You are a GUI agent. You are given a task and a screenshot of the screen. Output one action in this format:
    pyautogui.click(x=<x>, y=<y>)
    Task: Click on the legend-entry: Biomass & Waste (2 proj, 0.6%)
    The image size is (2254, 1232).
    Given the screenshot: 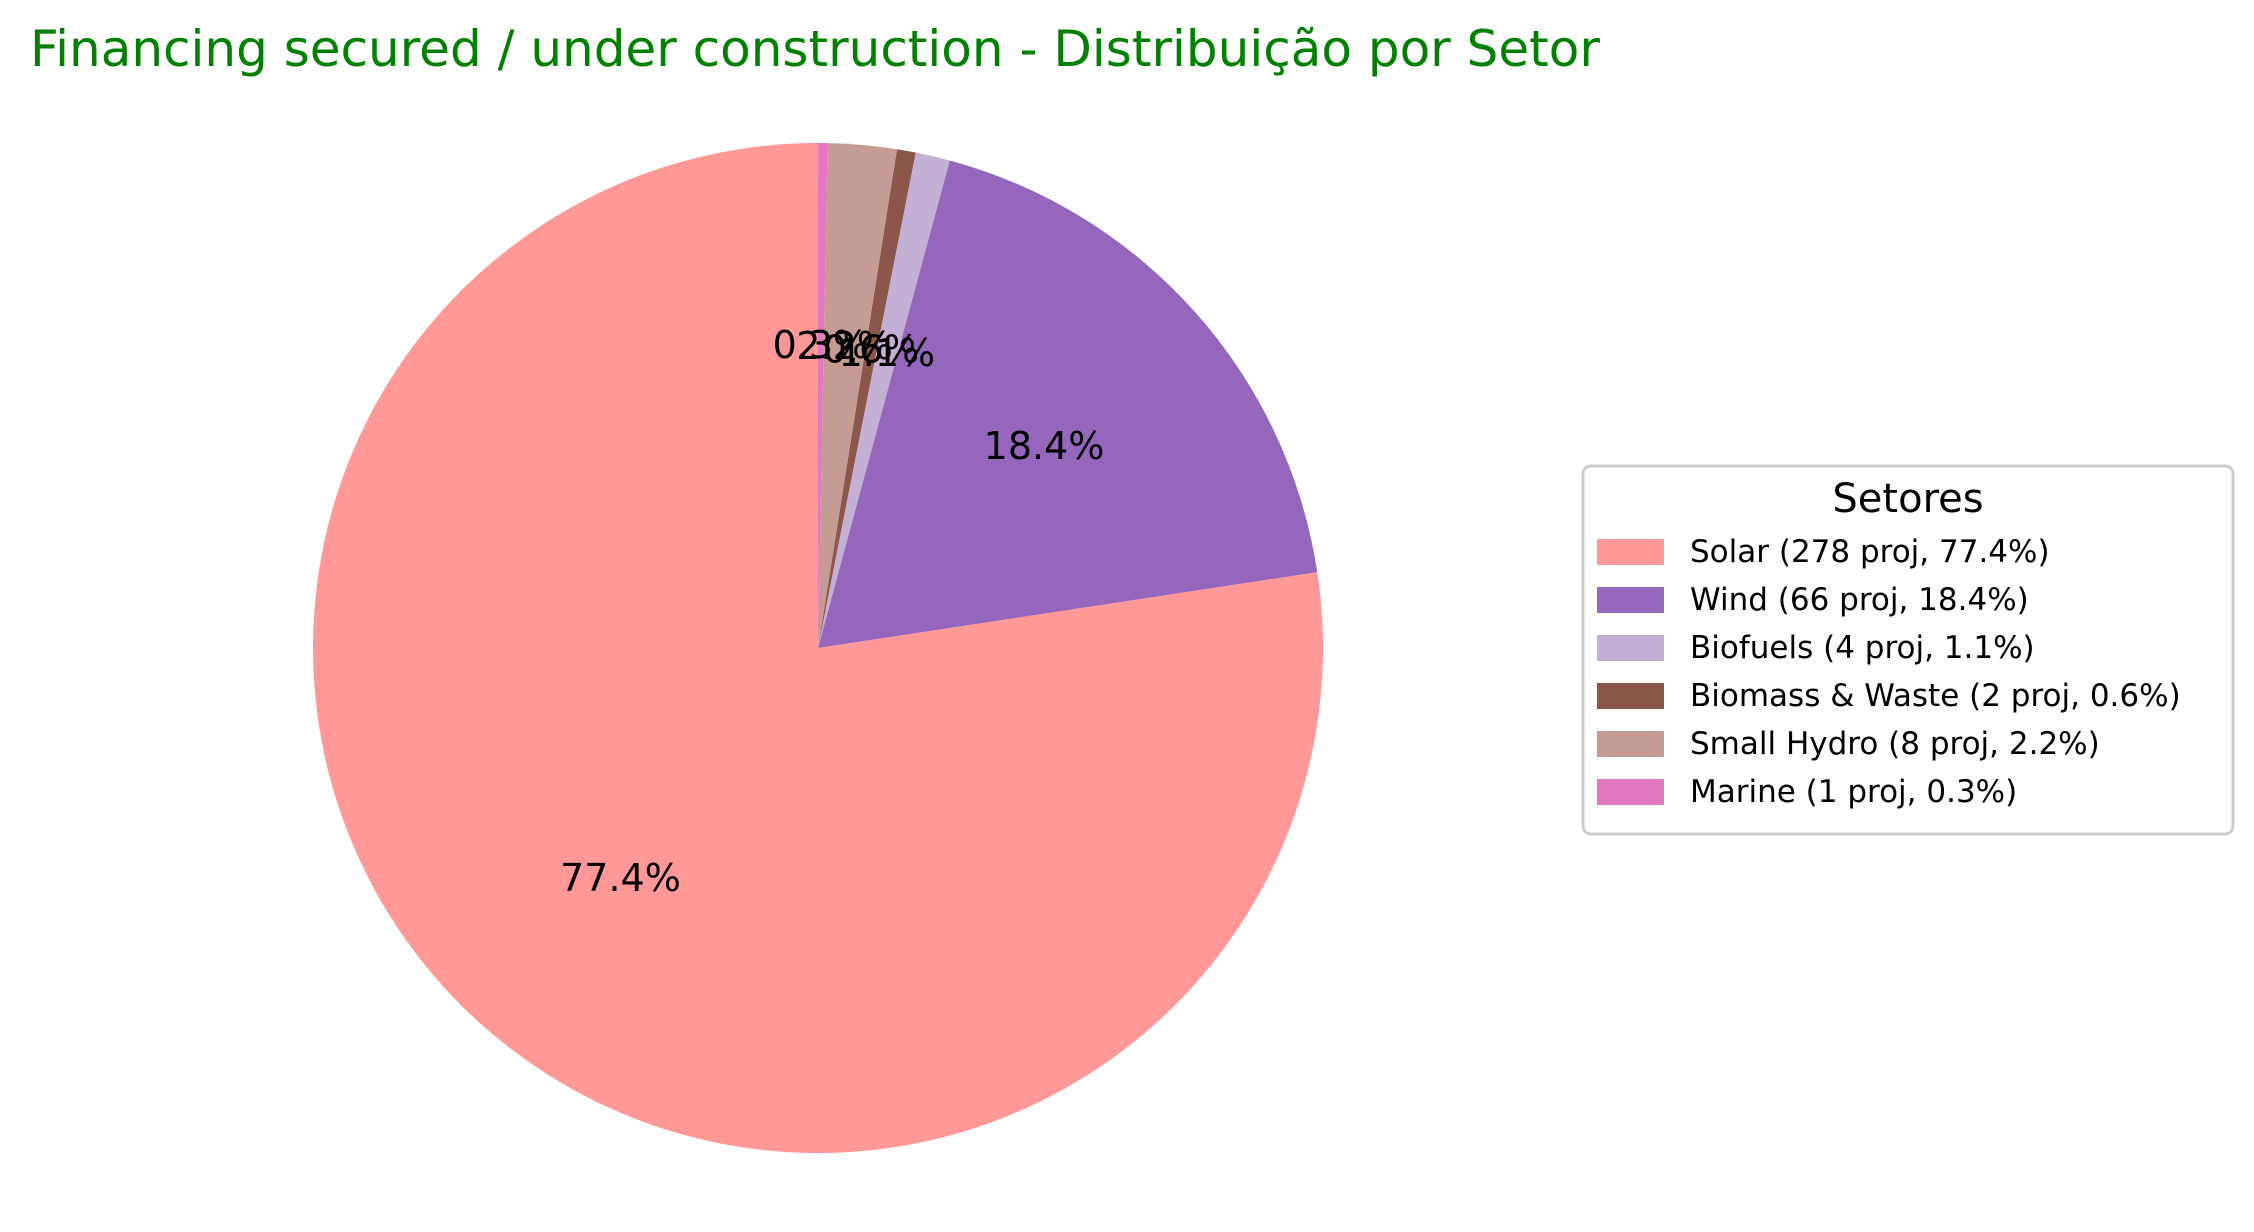 What is the action you would take?
    pyautogui.click(x=1935, y=696)
    